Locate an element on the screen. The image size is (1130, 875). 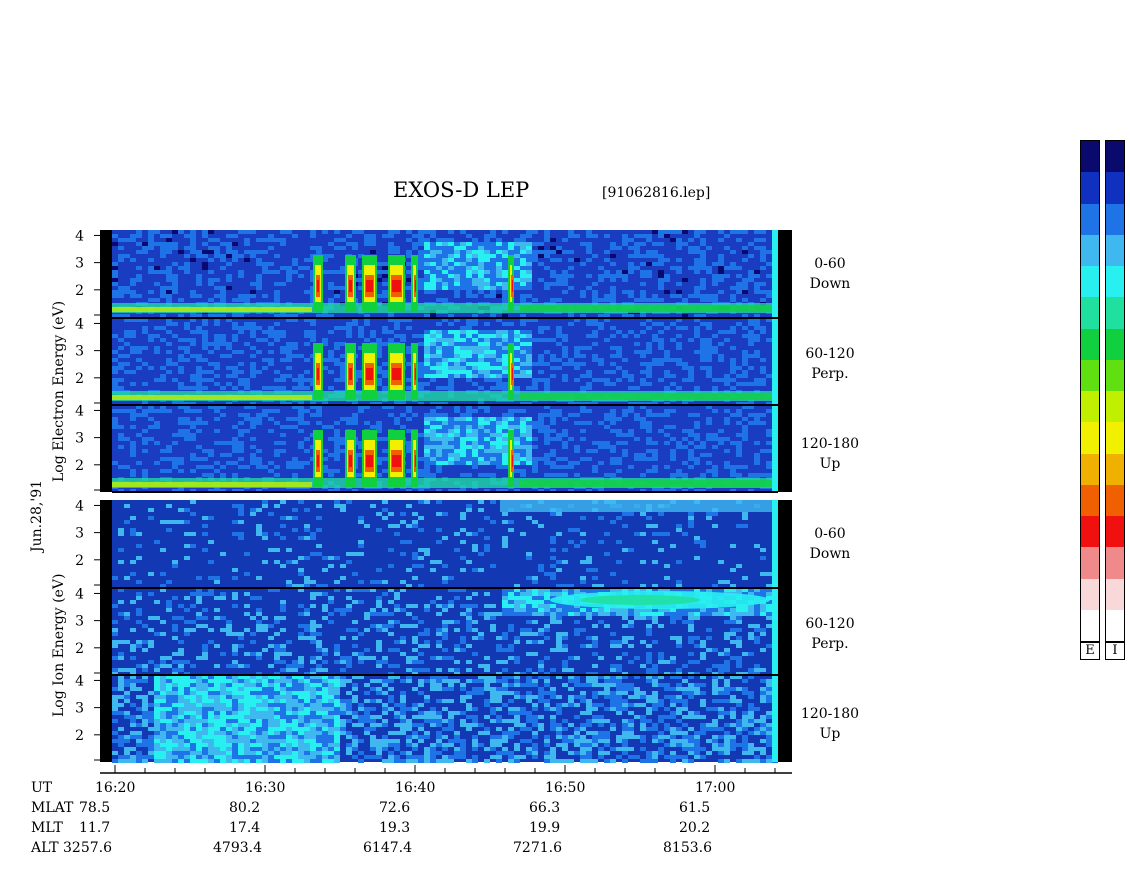
ephemeris-ut-value: 17:00 is located at coordinates (715, 788).